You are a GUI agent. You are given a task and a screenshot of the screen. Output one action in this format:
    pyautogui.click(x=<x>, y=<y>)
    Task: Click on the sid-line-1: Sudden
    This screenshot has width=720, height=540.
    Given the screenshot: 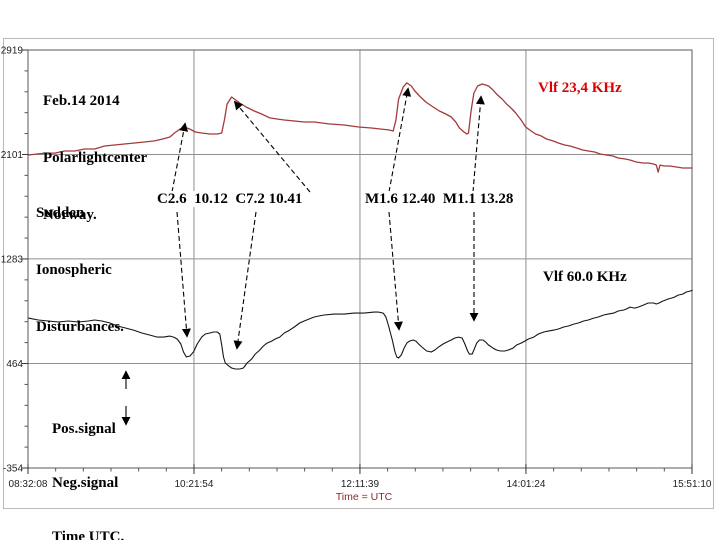 What is the action you would take?
    pyautogui.click(x=60, y=213)
    